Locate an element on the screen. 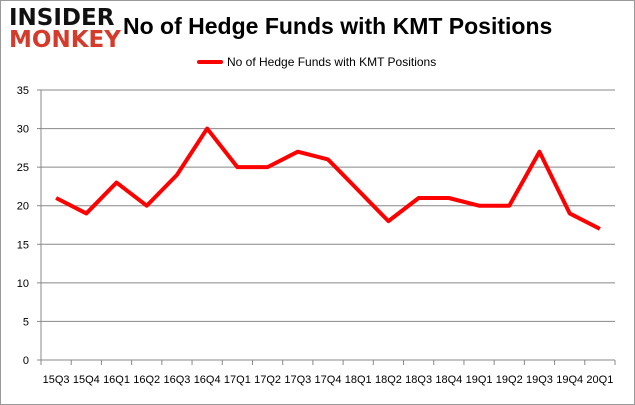 This screenshot has width=635, height=405. x-tick-label: 16Q1 is located at coordinates (116, 380).